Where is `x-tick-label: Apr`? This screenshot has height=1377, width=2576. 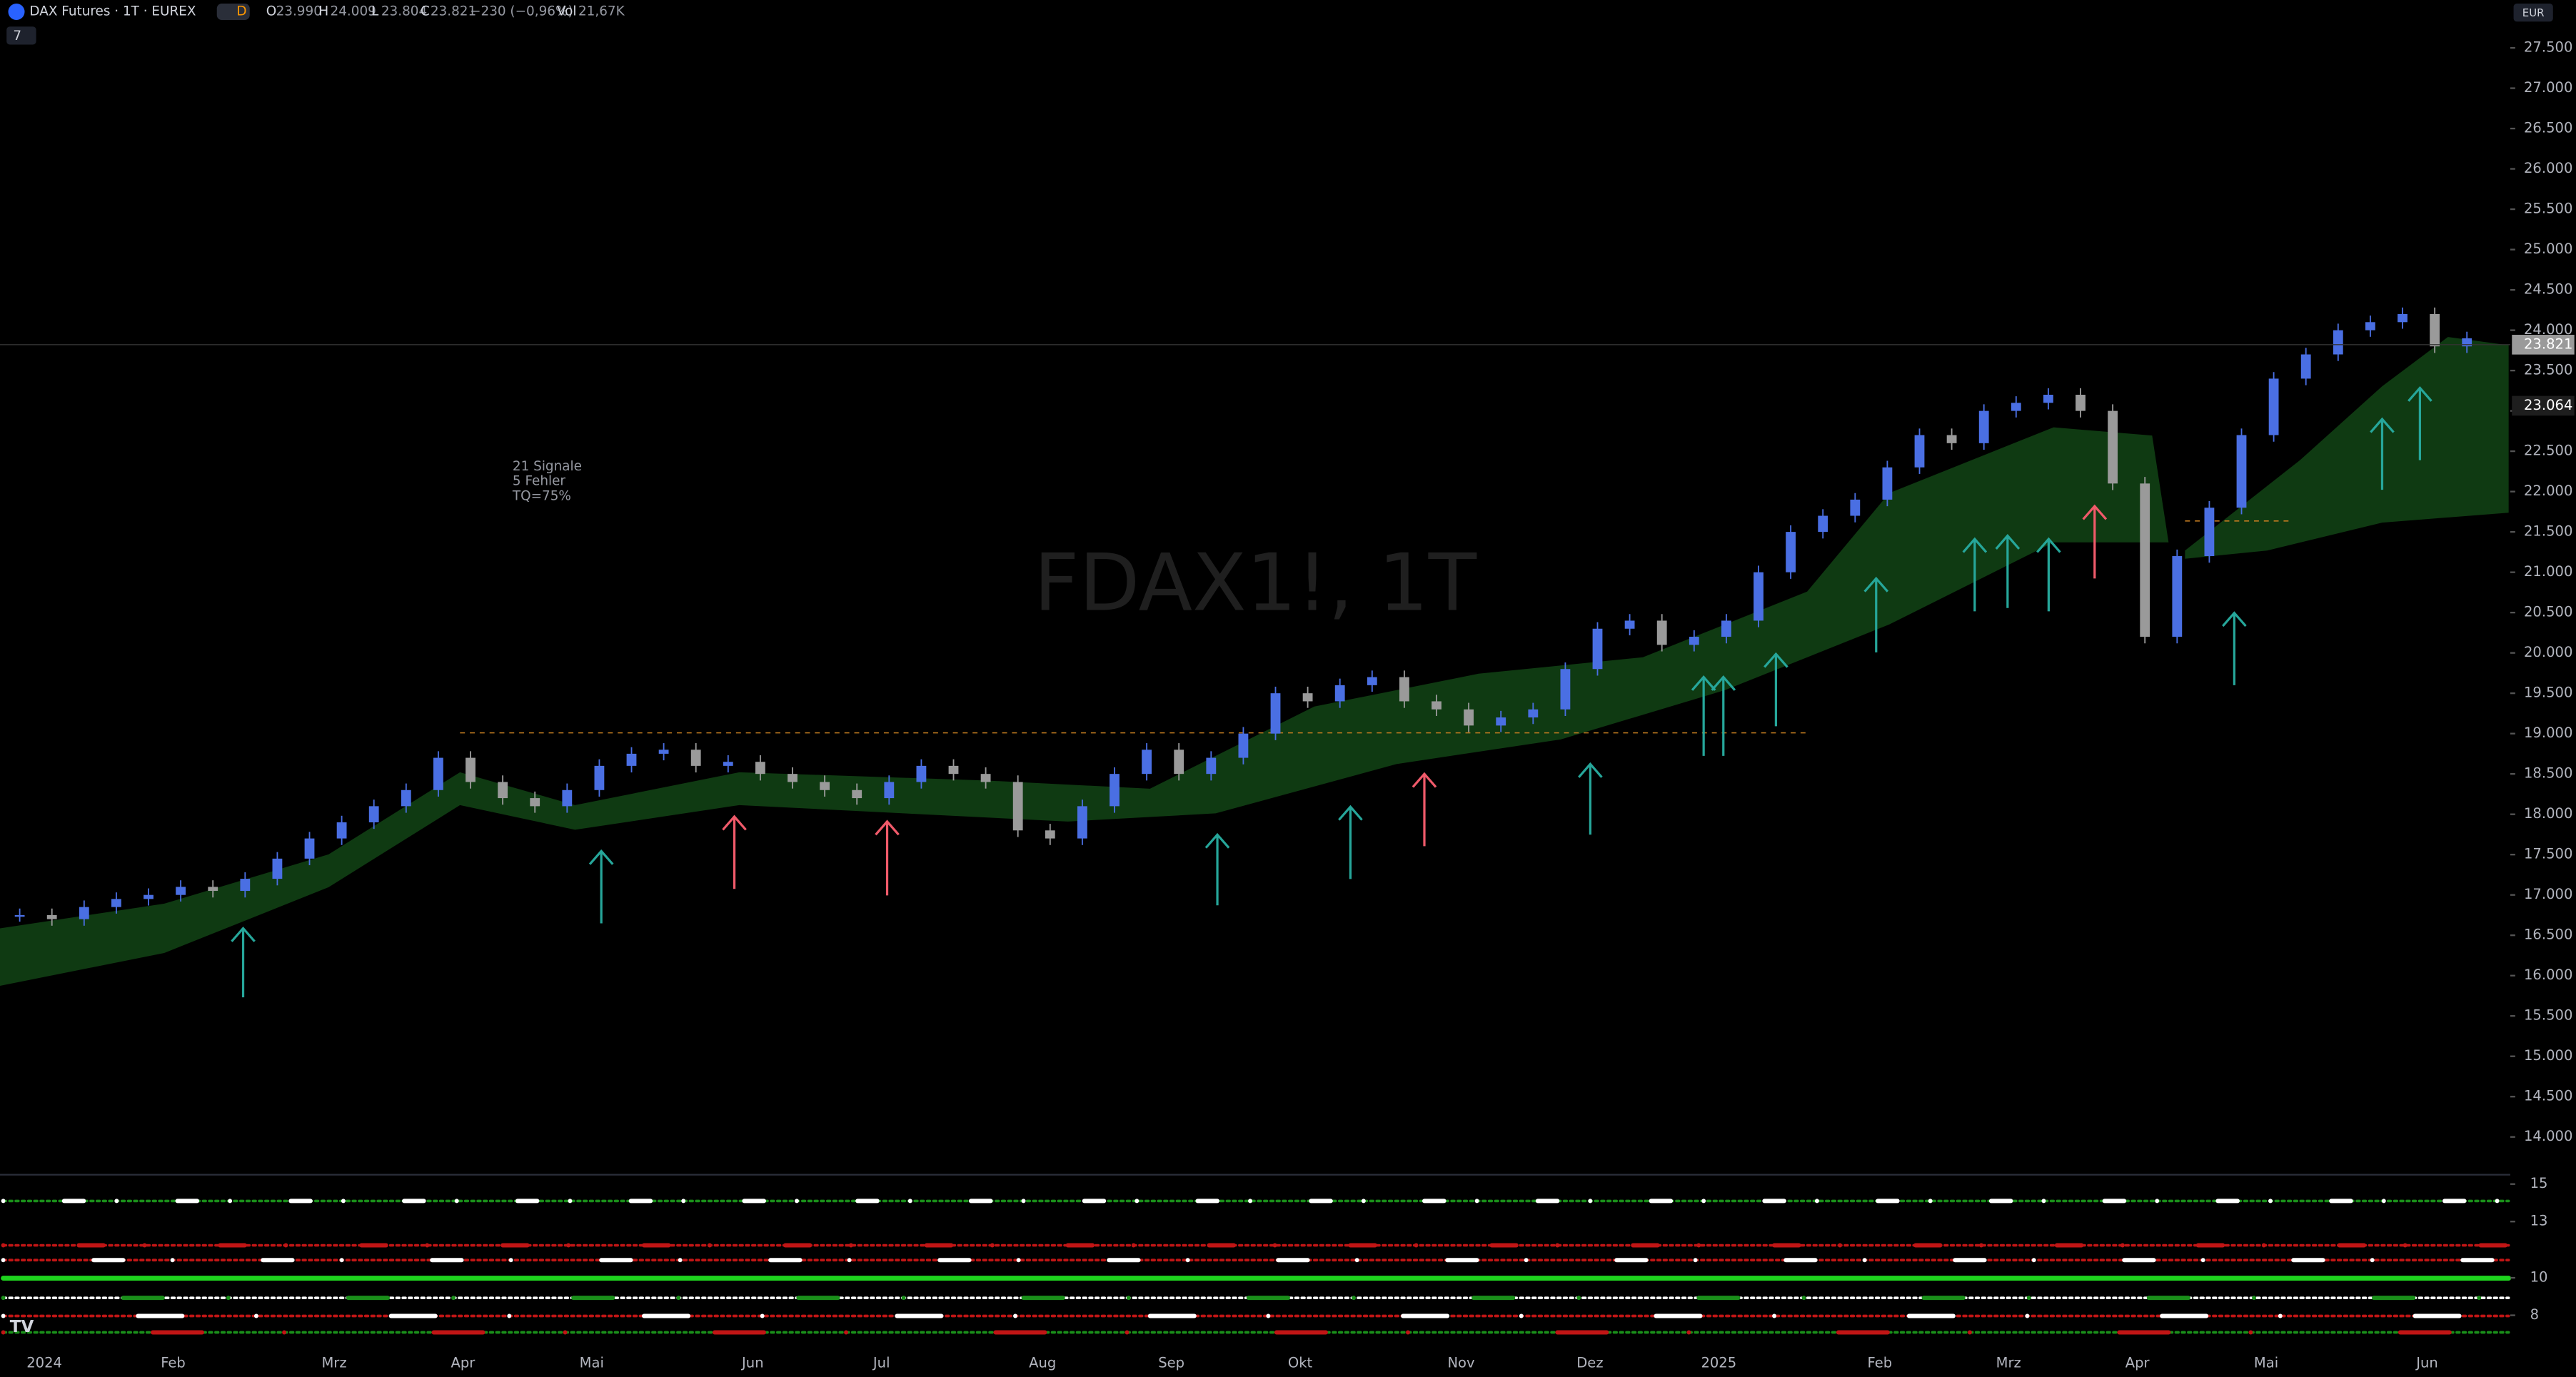 x-tick-label: Apr is located at coordinates (2137, 1363).